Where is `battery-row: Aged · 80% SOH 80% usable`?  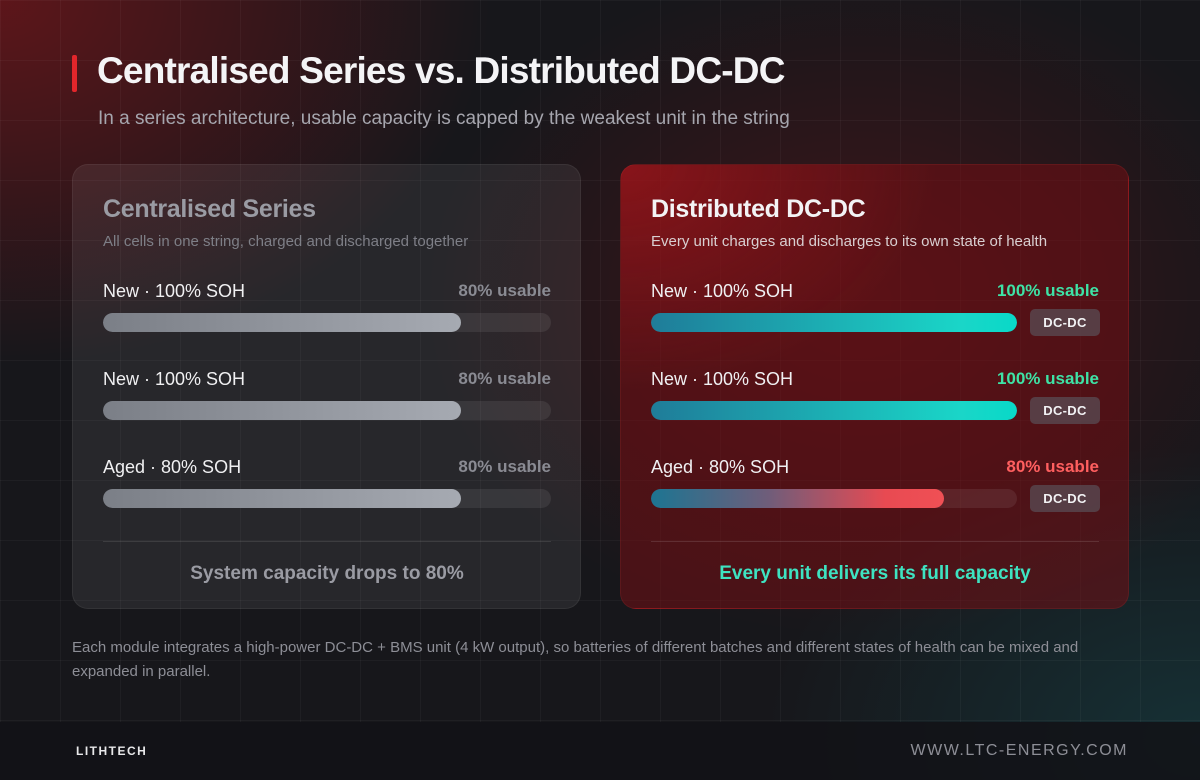
battery-row: Aged · 80% SOH 80% usable is located at coordinates (327, 487).